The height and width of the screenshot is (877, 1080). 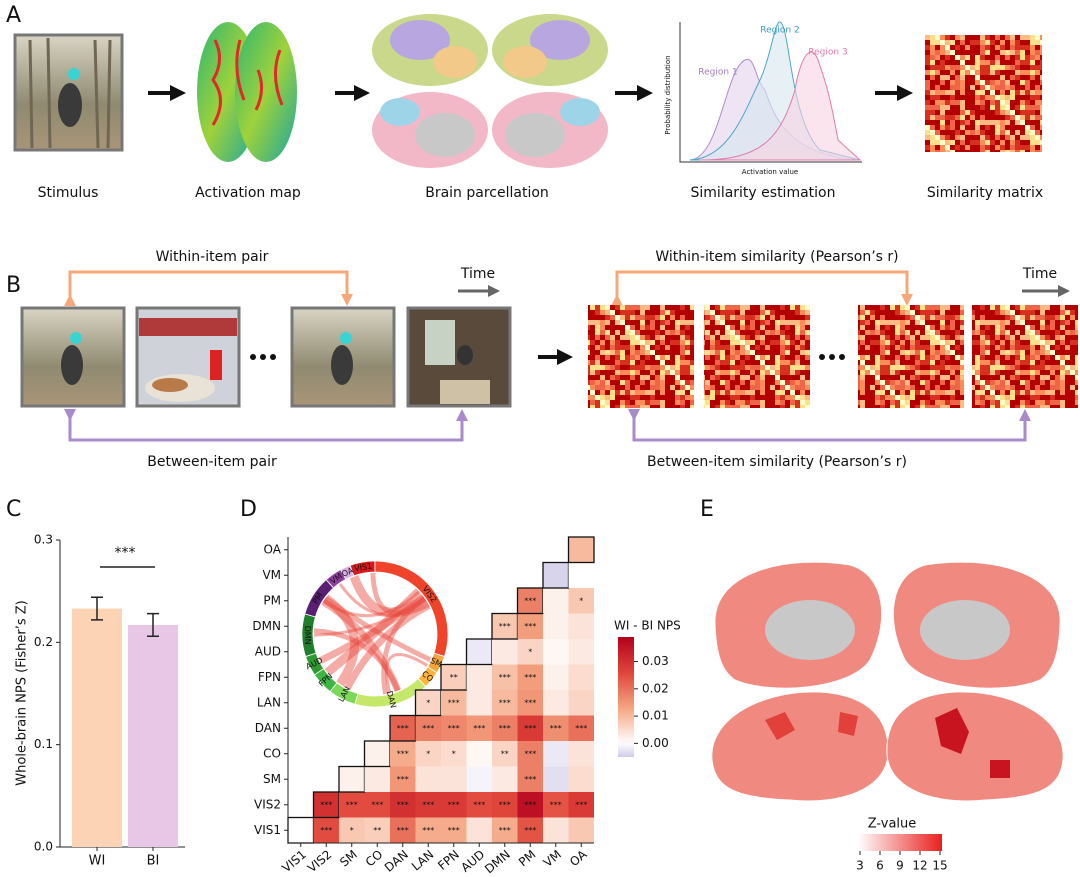 I want to click on bracket-label: Within-item similarity (Pearson’s r), so click(x=776, y=257).